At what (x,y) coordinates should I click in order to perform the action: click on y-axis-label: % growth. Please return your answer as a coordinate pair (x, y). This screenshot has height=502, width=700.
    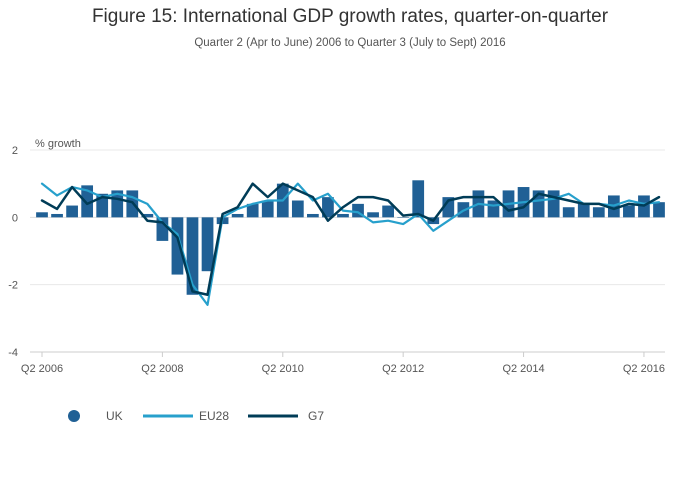
    Looking at the image, I should click on (58, 144).